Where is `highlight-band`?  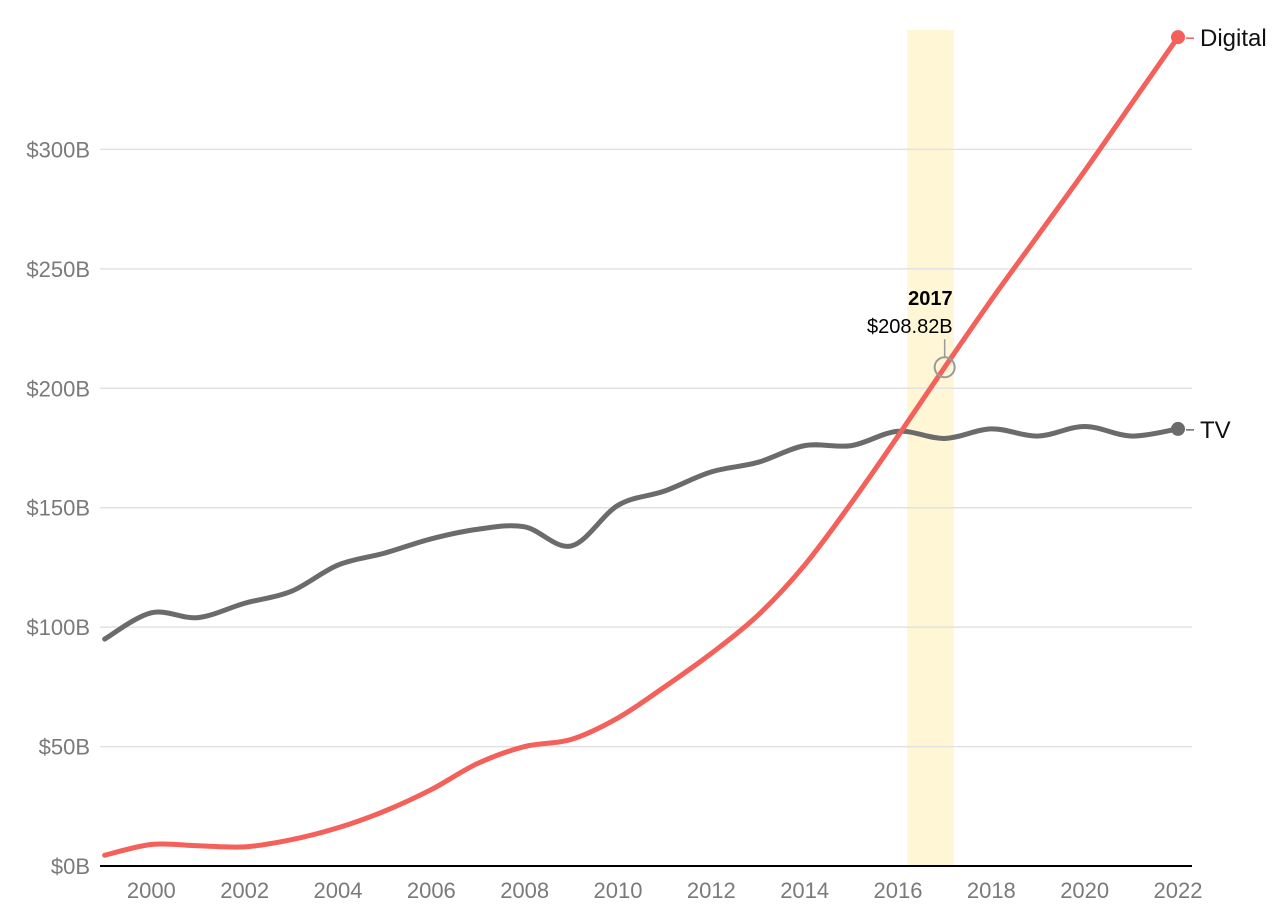
highlight-band is located at coordinates (930, 448).